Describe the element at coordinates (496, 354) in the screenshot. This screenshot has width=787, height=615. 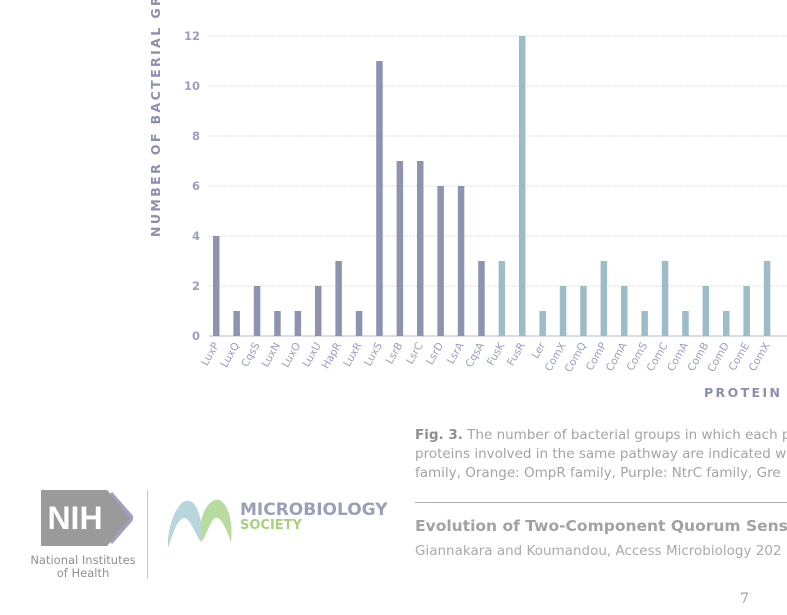
I see `x-tick-label: FusK` at that location.